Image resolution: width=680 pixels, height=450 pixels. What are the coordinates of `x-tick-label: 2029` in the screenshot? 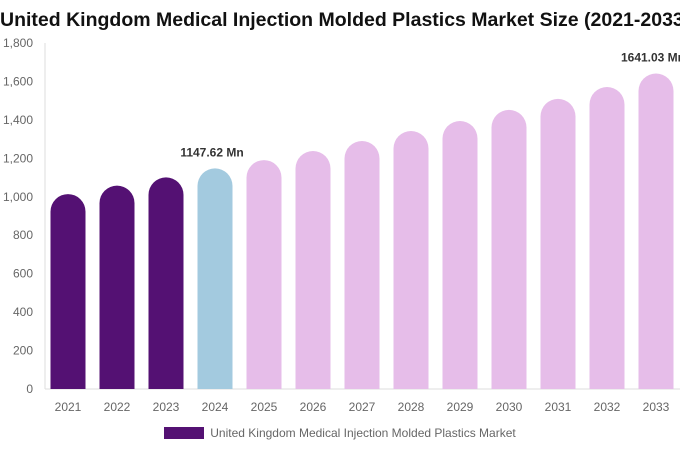 It's located at (460, 407).